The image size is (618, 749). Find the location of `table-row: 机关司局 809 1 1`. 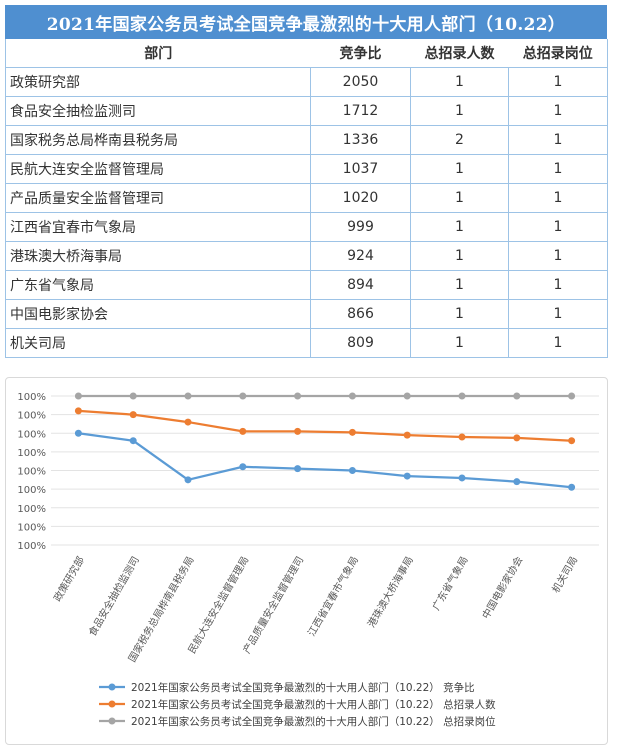

table-row: 机关司局 809 1 1 is located at coordinates (306, 343).